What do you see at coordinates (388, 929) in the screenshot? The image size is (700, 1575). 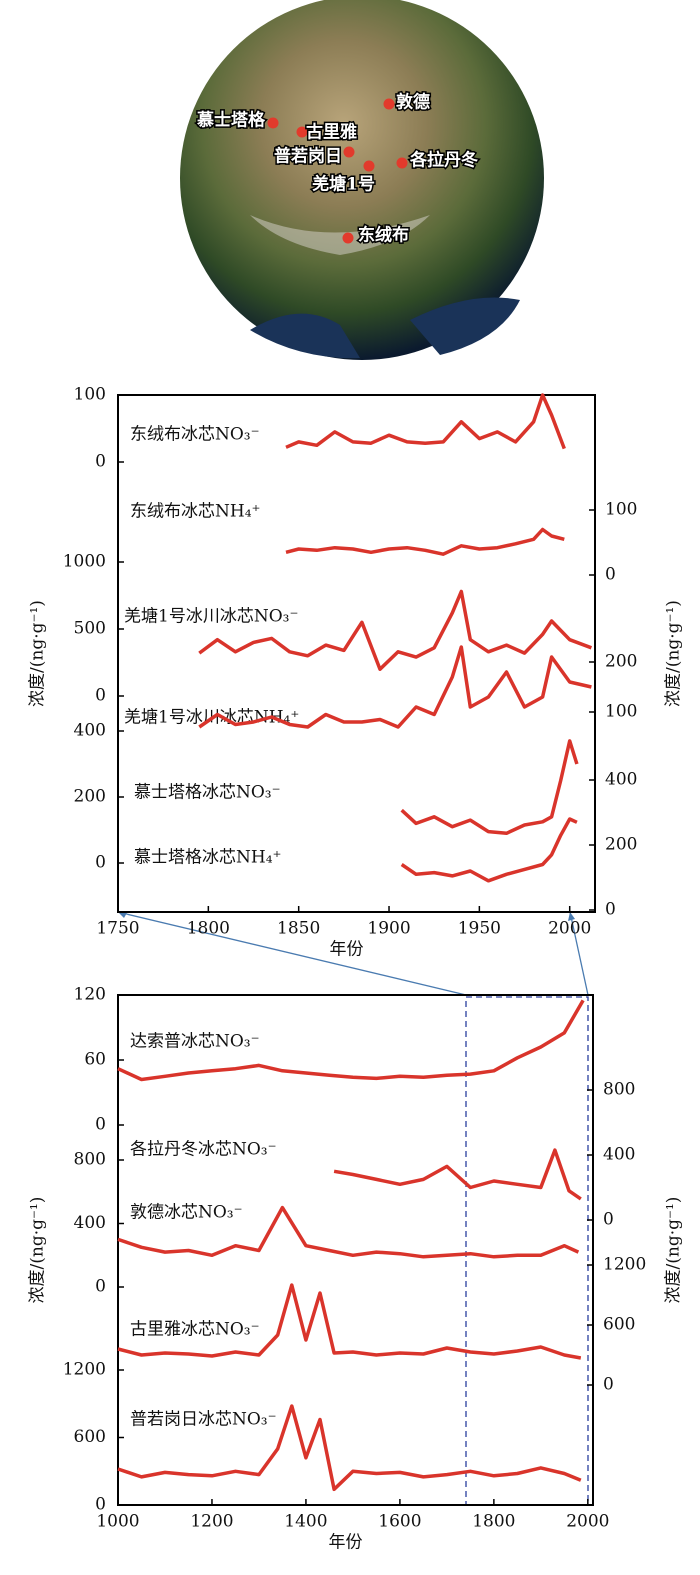 I see `x-tick-label: 1900` at bounding box center [388, 929].